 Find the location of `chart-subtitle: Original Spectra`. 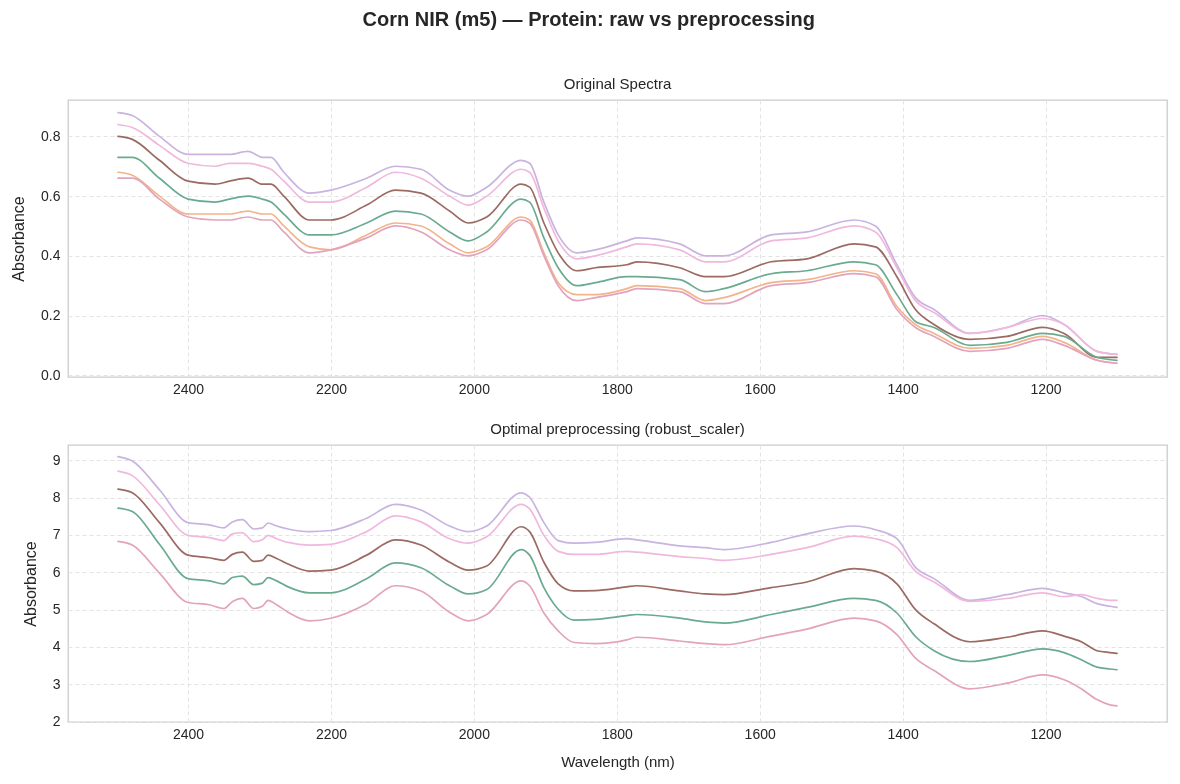

chart-subtitle: Original Spectra is located at coordinates (617, 83).